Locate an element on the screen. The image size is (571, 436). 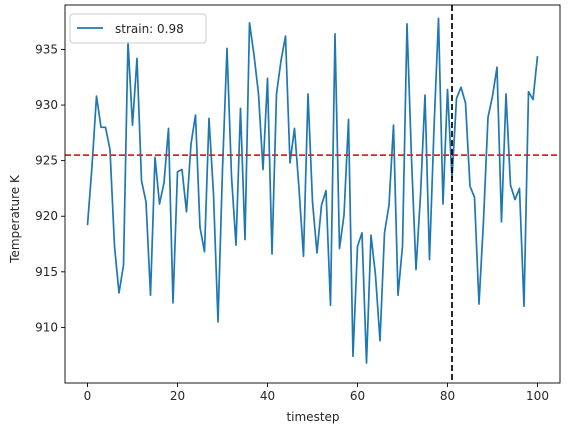
x-tick-label: 40 is located at coordinates (267, 396).